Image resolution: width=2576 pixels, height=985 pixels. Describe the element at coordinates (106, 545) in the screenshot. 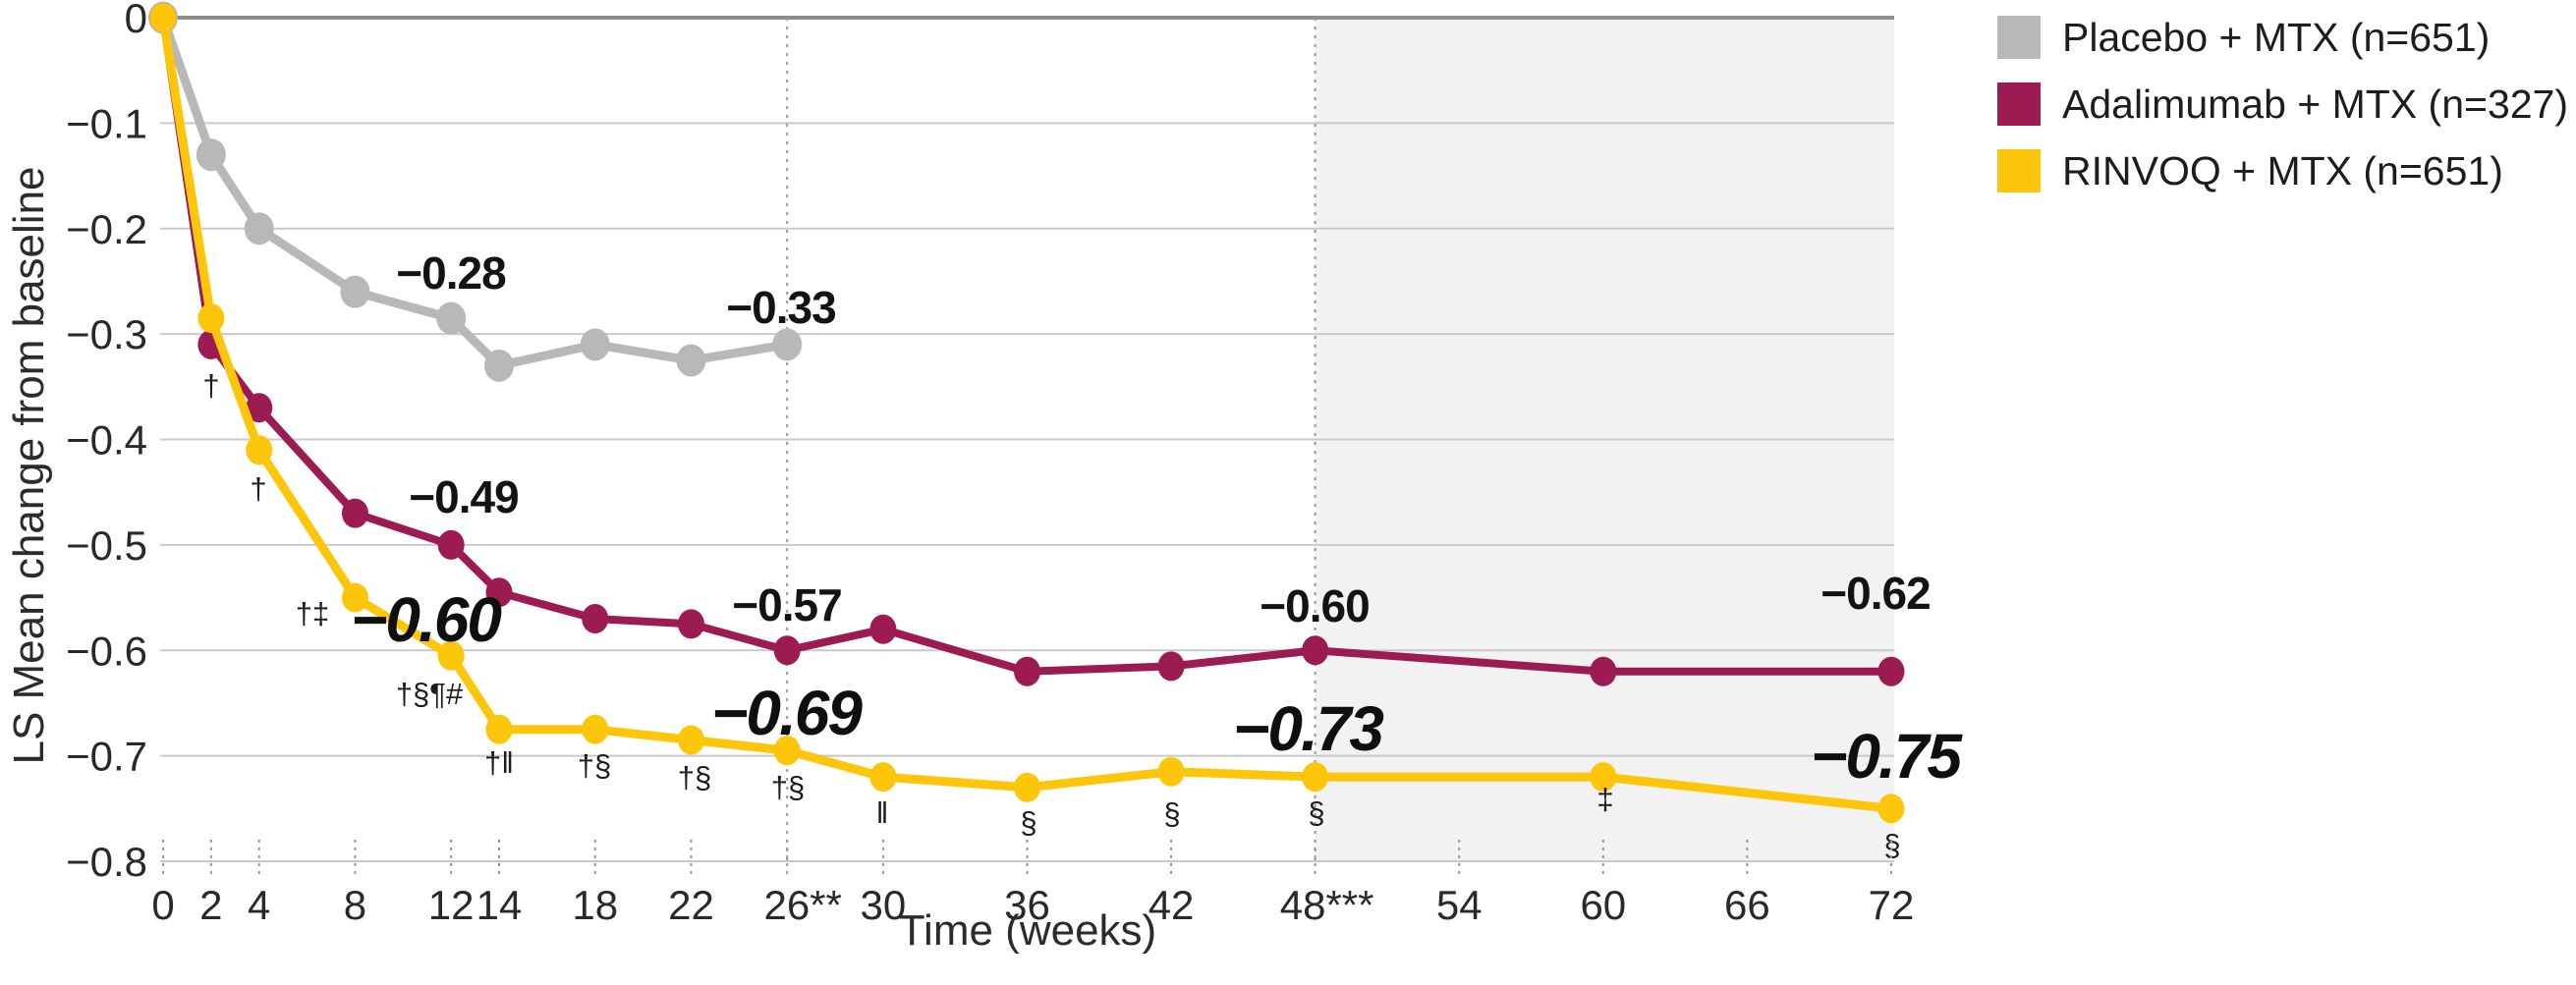

I see `y-tick-label: −0.5` at that location.